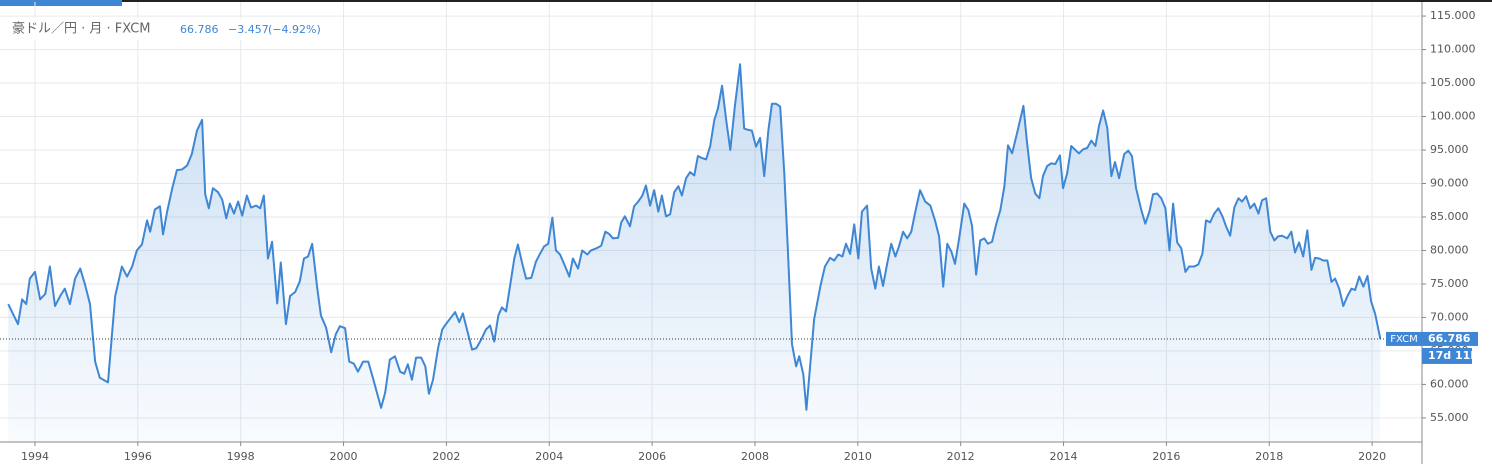  What do you see at coordinates (1453, 15) in the screenshot?
I see `y-tick-label: 115.000` at bounding box center [1453, 15].